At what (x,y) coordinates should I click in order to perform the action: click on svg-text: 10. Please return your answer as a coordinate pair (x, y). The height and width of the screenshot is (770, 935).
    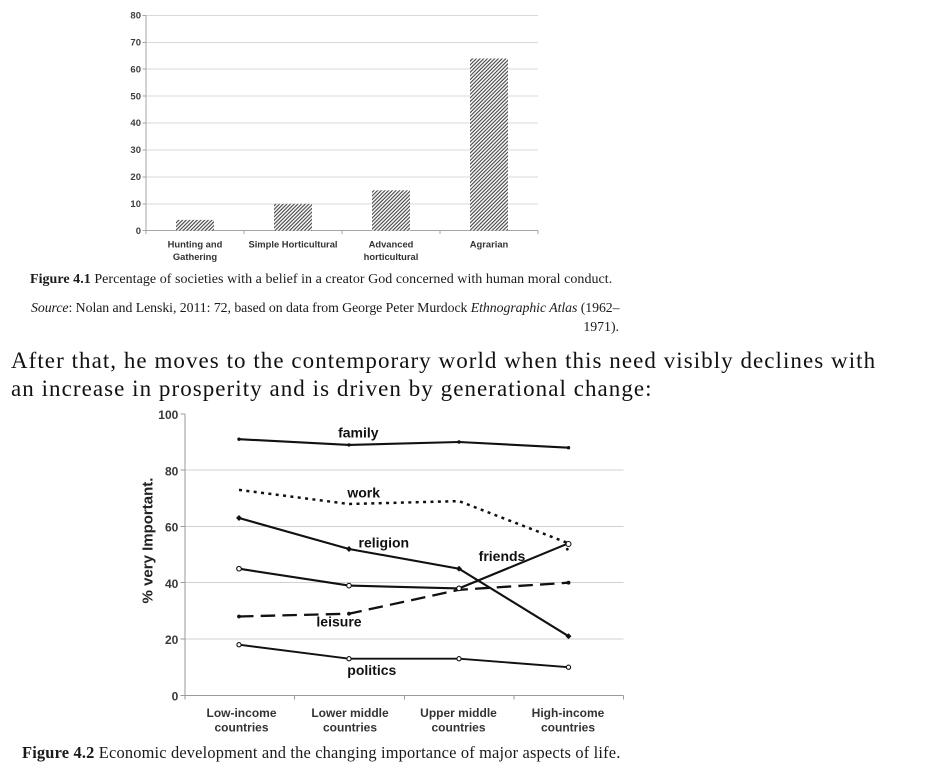
    Looking at the image, I should click on (135, 204).